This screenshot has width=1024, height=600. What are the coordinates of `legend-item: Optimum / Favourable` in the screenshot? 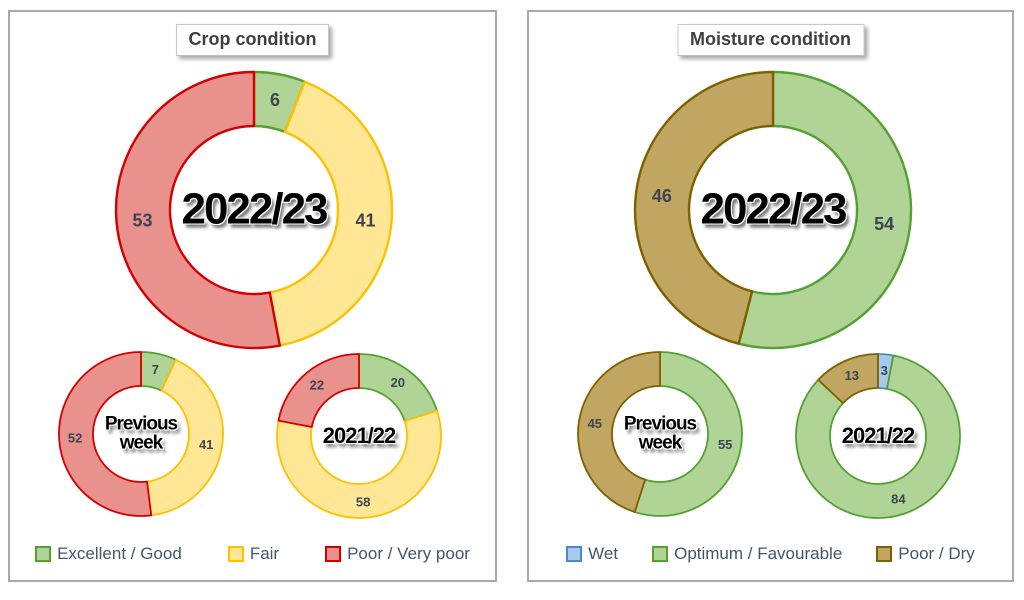 It's located at (747, 554).